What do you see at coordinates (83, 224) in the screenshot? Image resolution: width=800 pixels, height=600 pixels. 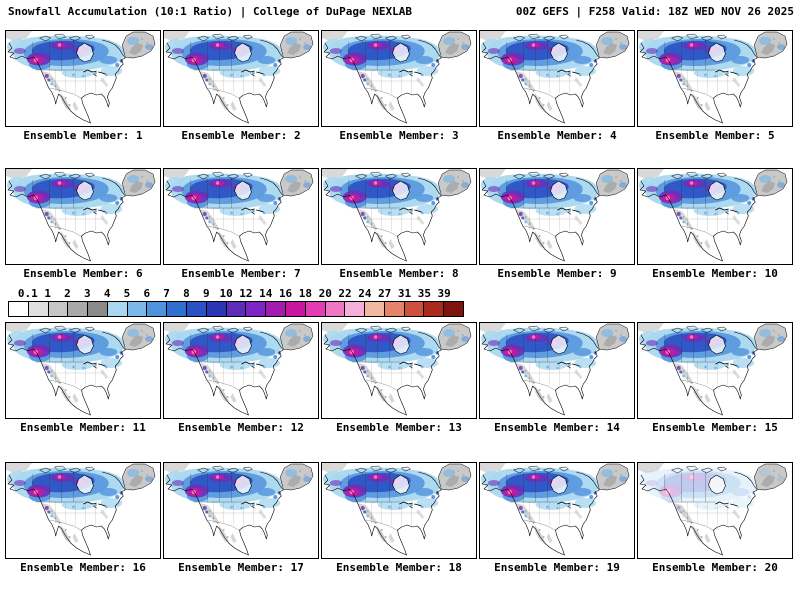 I see `ensemble-panel: Ensemble Member: 6` at bounding box center [83, 224].